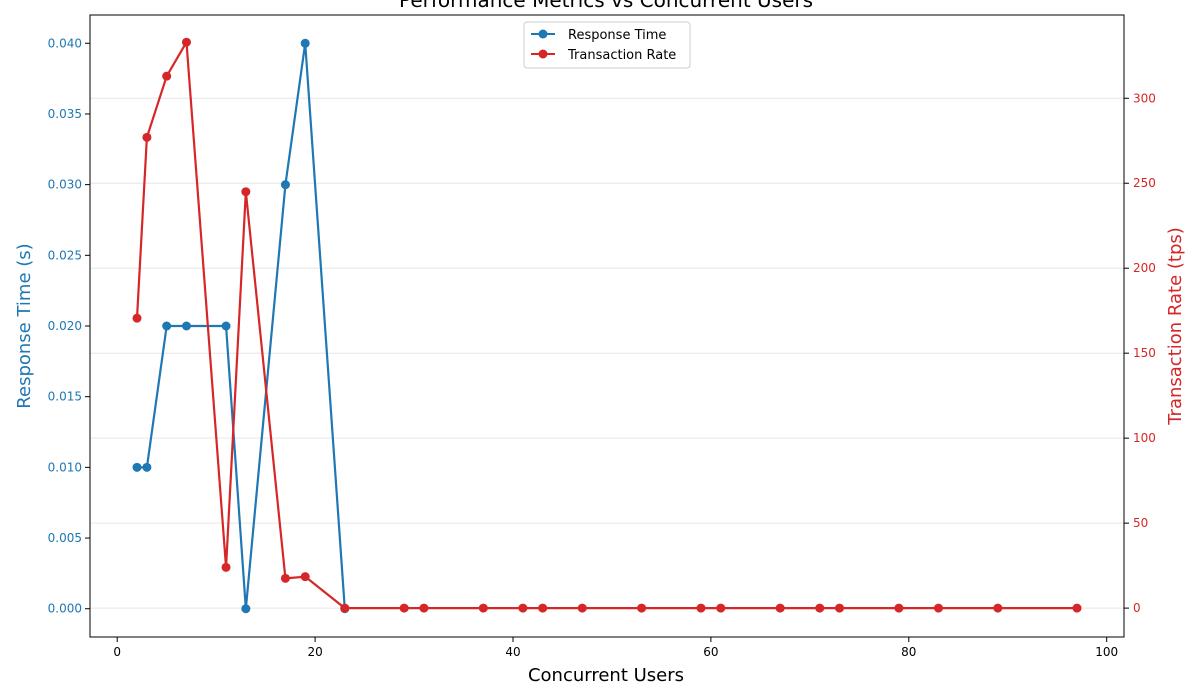 Image resolution: width=1200 pixels, height=700 pixels. I want to click on legend-marker-transaction-rate, so click(543, 54).